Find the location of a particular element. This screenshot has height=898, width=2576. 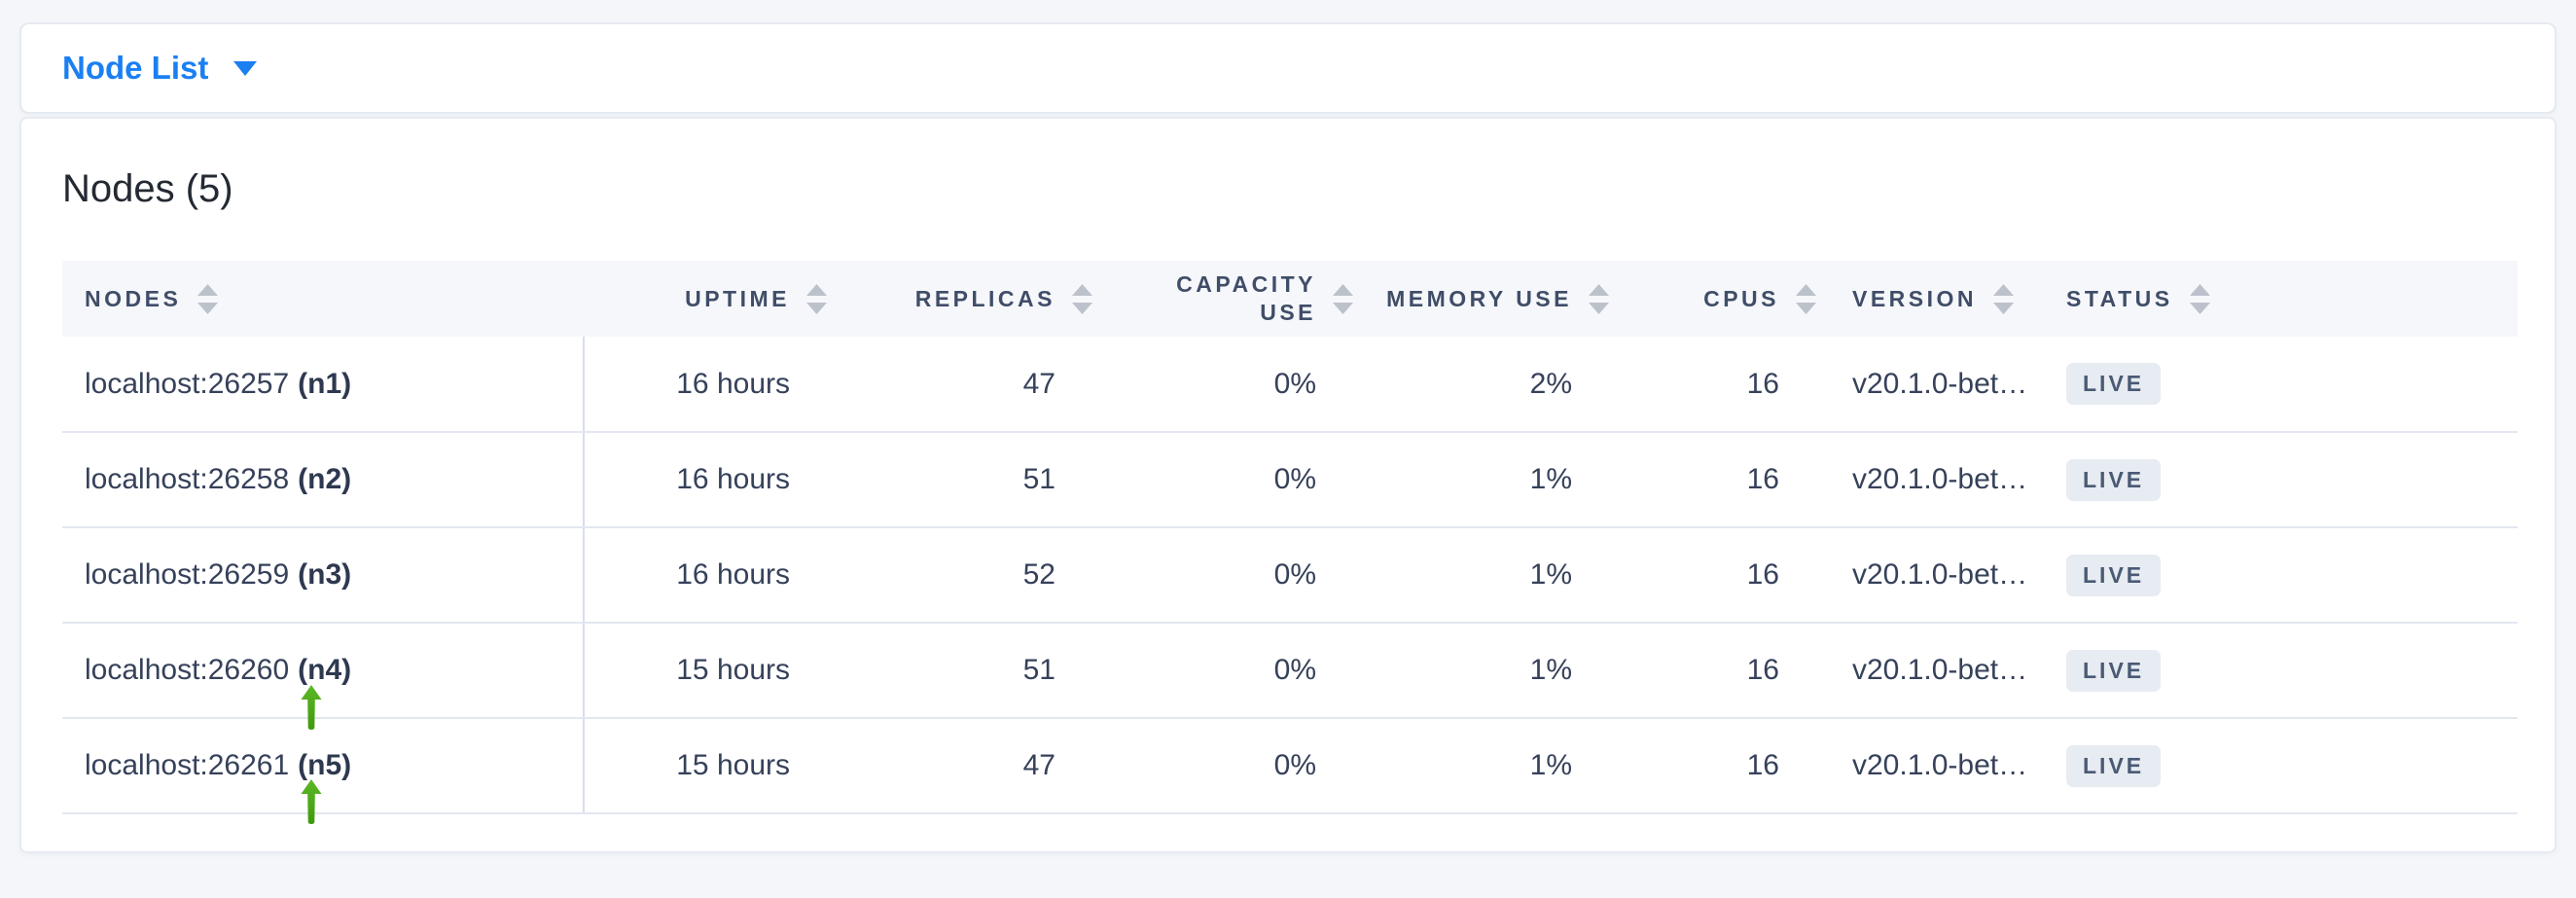

cell-node-address: localhost:26259 (n3) is located at coordinates (323, 575).